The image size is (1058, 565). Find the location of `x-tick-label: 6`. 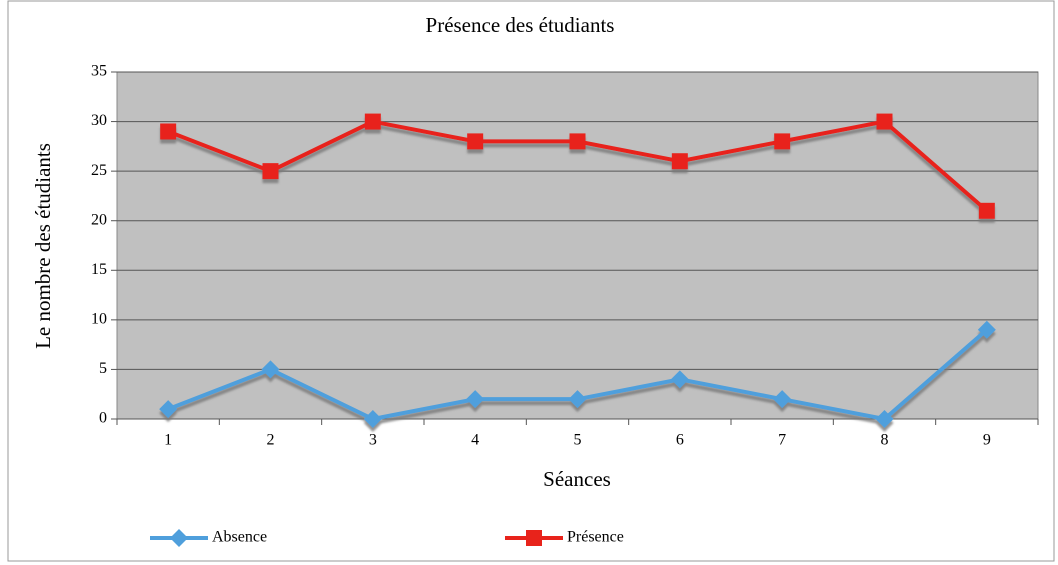

x-tick-label: 6 is located at coordinates (680, 440).